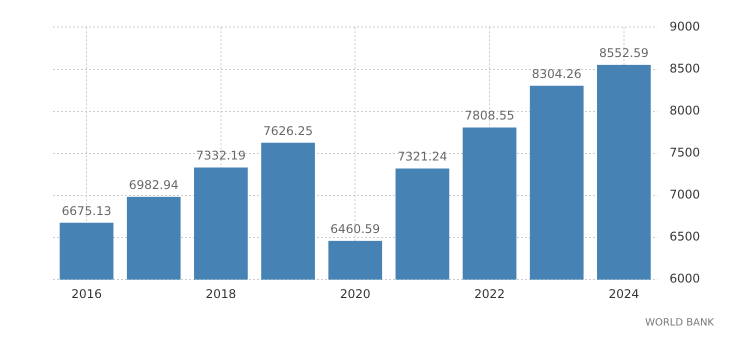 The height and width of the screenshot is (340, 730). I want to click on data-label: 7332.19, so click(221, 155).